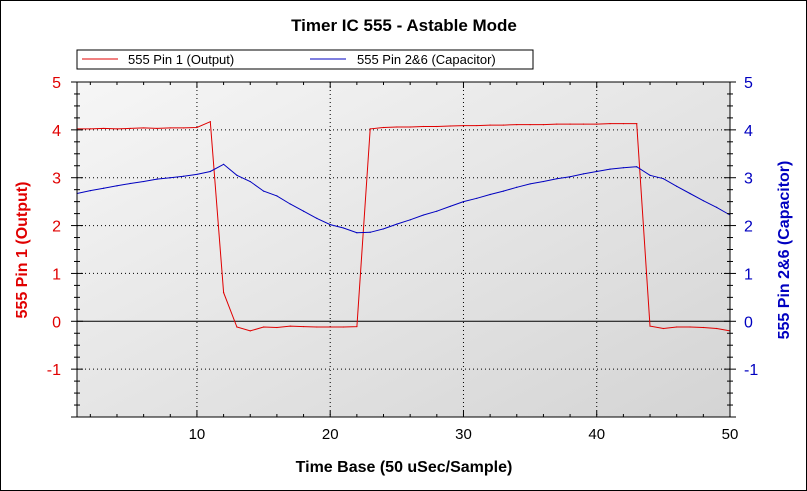 This screenshot has height=491, width=807. What do you see at coordinates (56, 83) in the screenshot?
I see `y-tick-label-left: 5` at bounding box center [56, 83].